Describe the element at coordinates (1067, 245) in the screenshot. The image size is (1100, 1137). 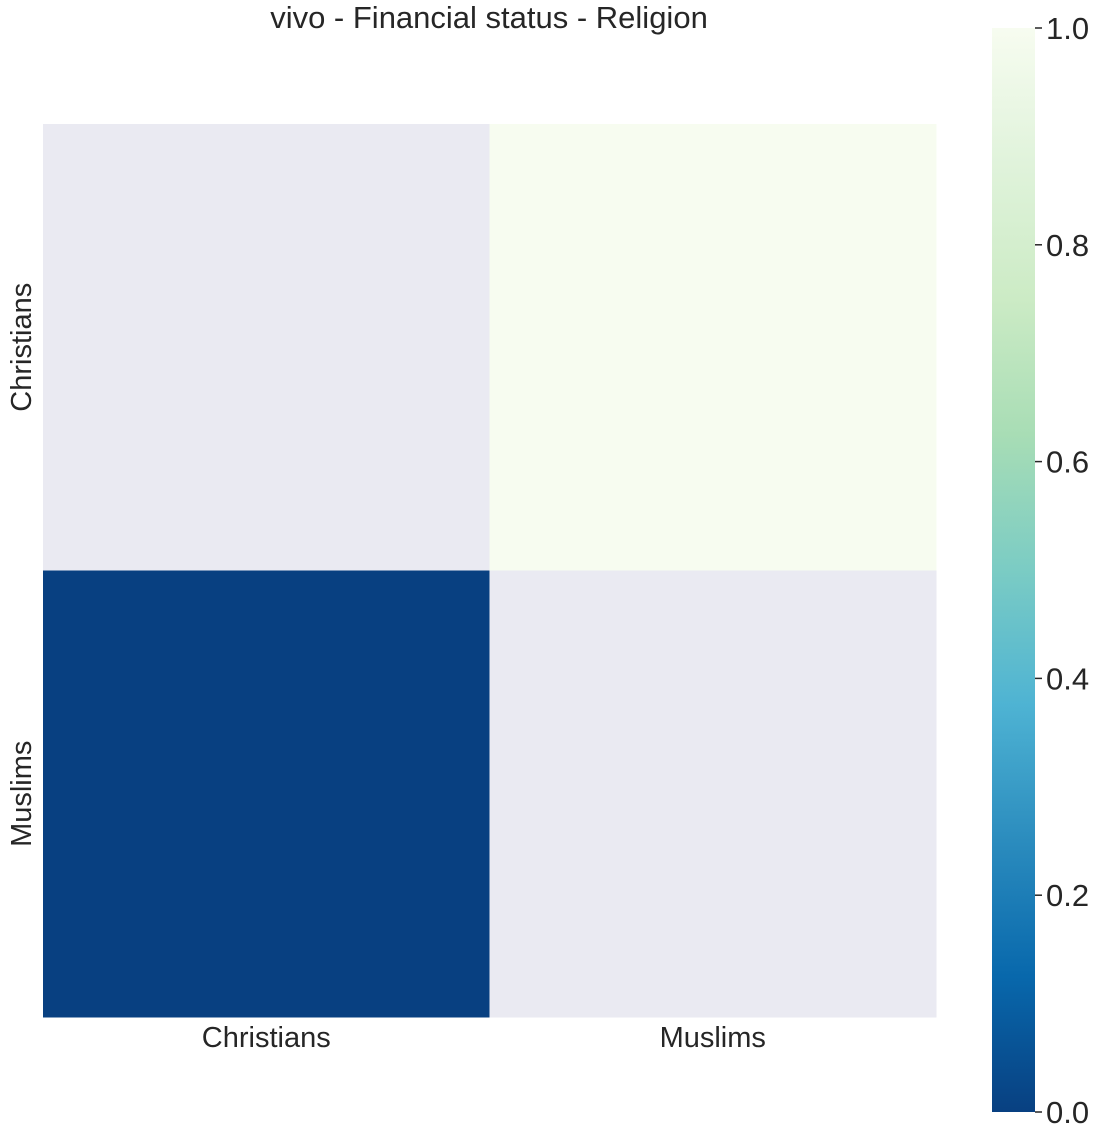
I see `colorbar-tick-label: 0.8` at that location.